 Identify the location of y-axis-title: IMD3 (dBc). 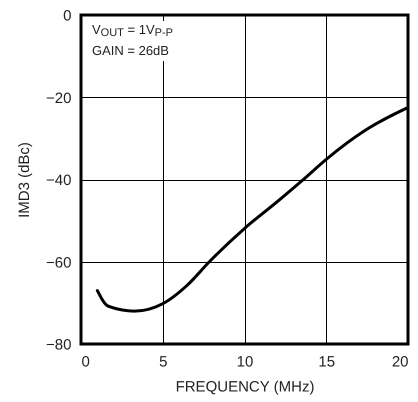
(25, 180).